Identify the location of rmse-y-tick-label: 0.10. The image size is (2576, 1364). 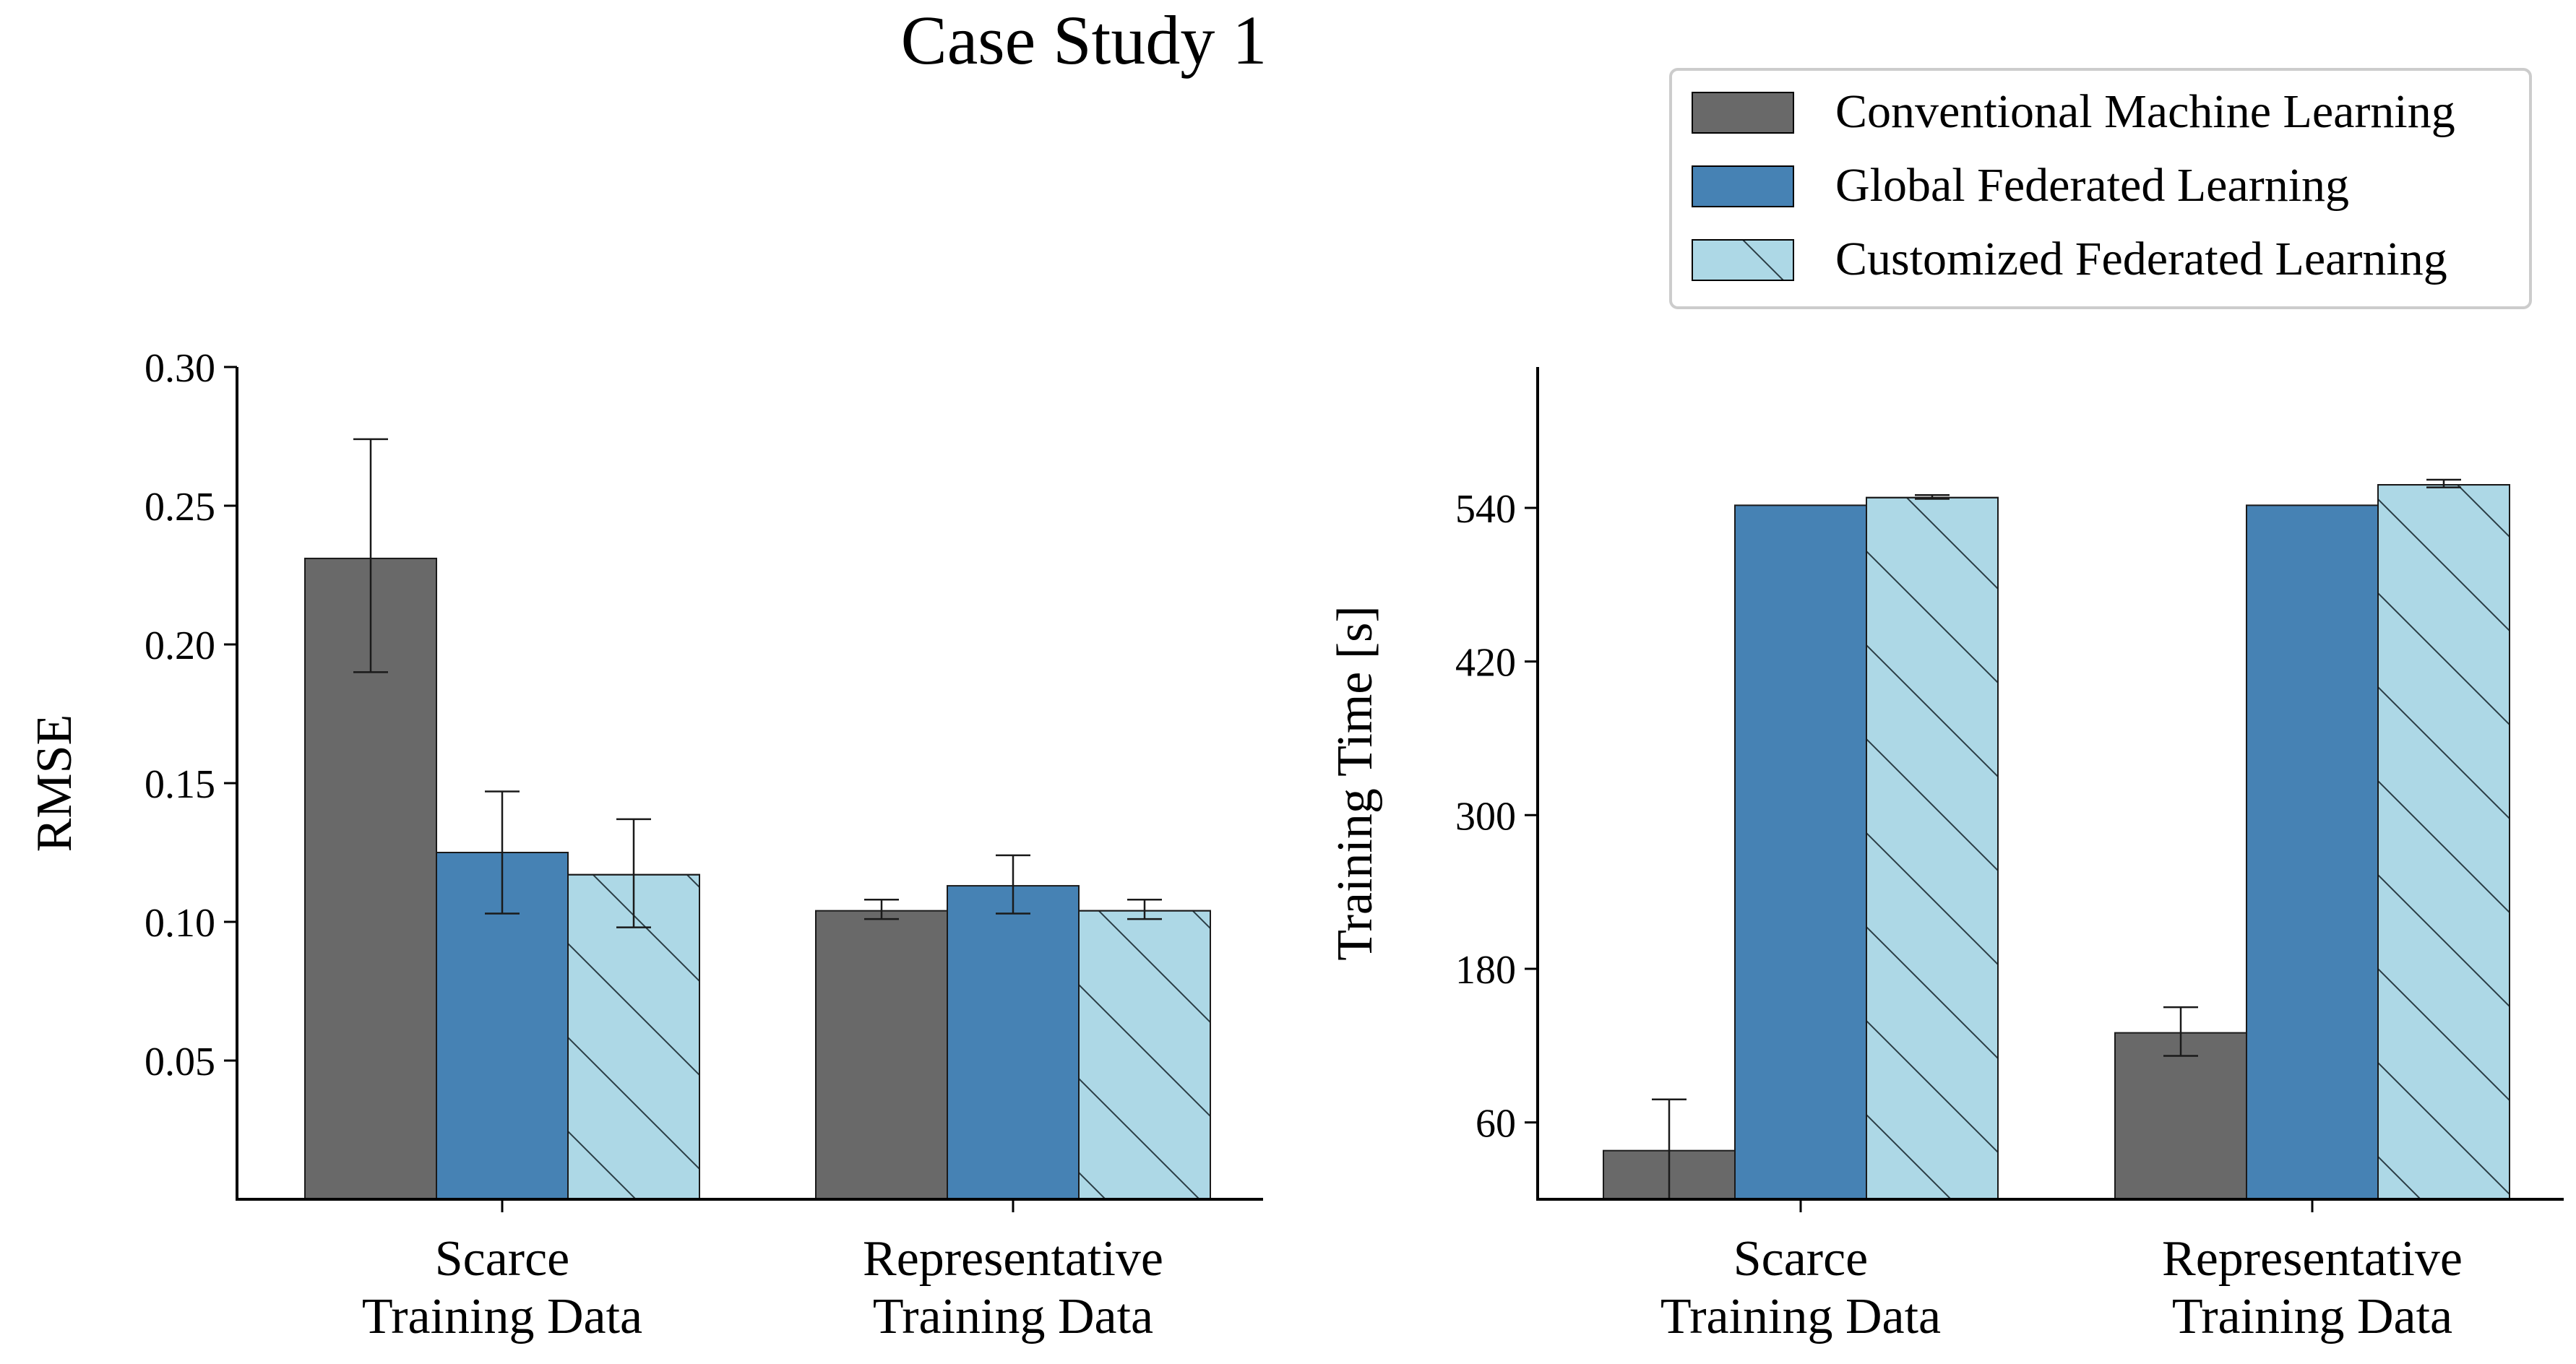
(180, 924).